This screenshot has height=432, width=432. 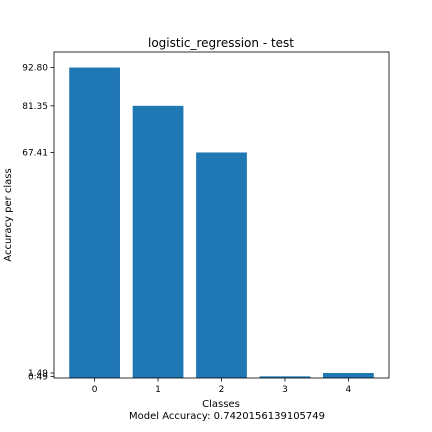 I want to click on y-ticks: 92.80 81.35 67.41 1.490.49, so click(x=38, y=223).